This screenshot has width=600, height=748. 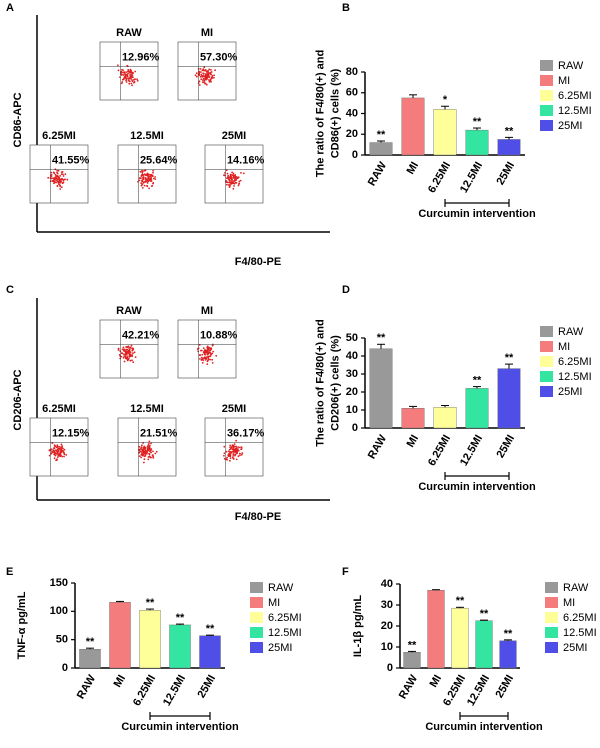 What do you see at coordinates (65, 668) in the screenshot?
I see `y-tick-label: 0` at bounding box center [65, 668].